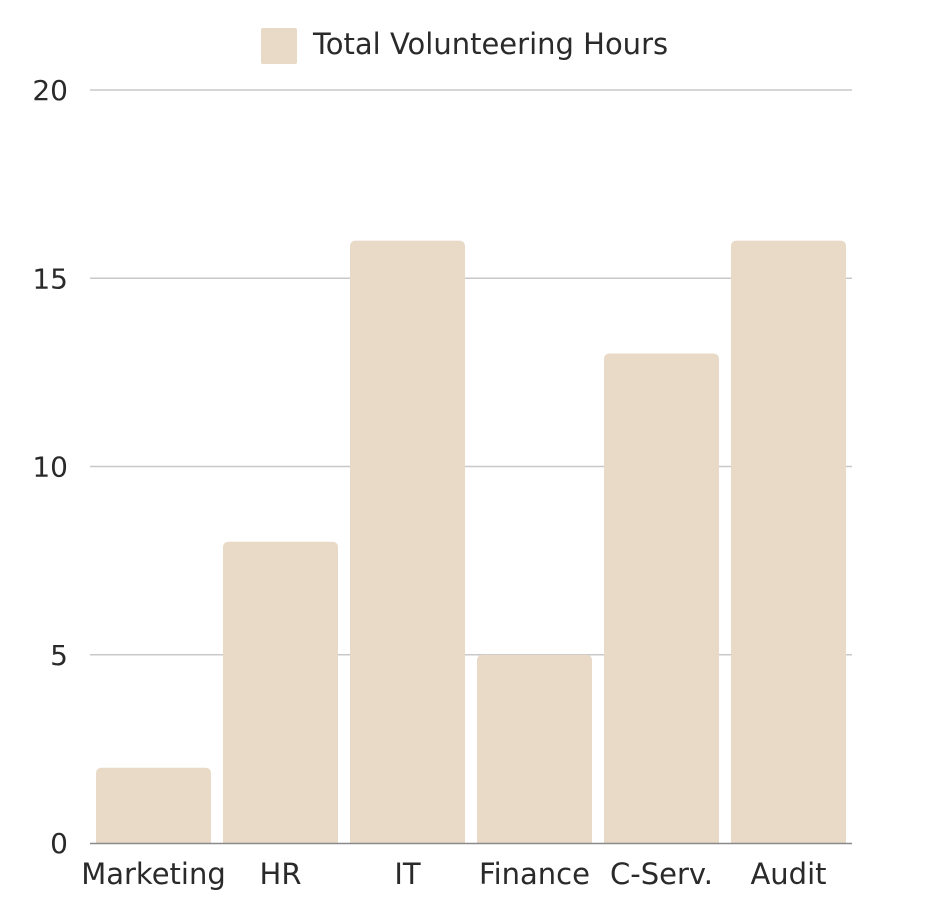 The image size is (941, 912). Describe the element at coordinates (453, 874) in the screenshot. I see `x-axis-labels: Marketing HR IT Finance C-Serv. Audit` at that location.